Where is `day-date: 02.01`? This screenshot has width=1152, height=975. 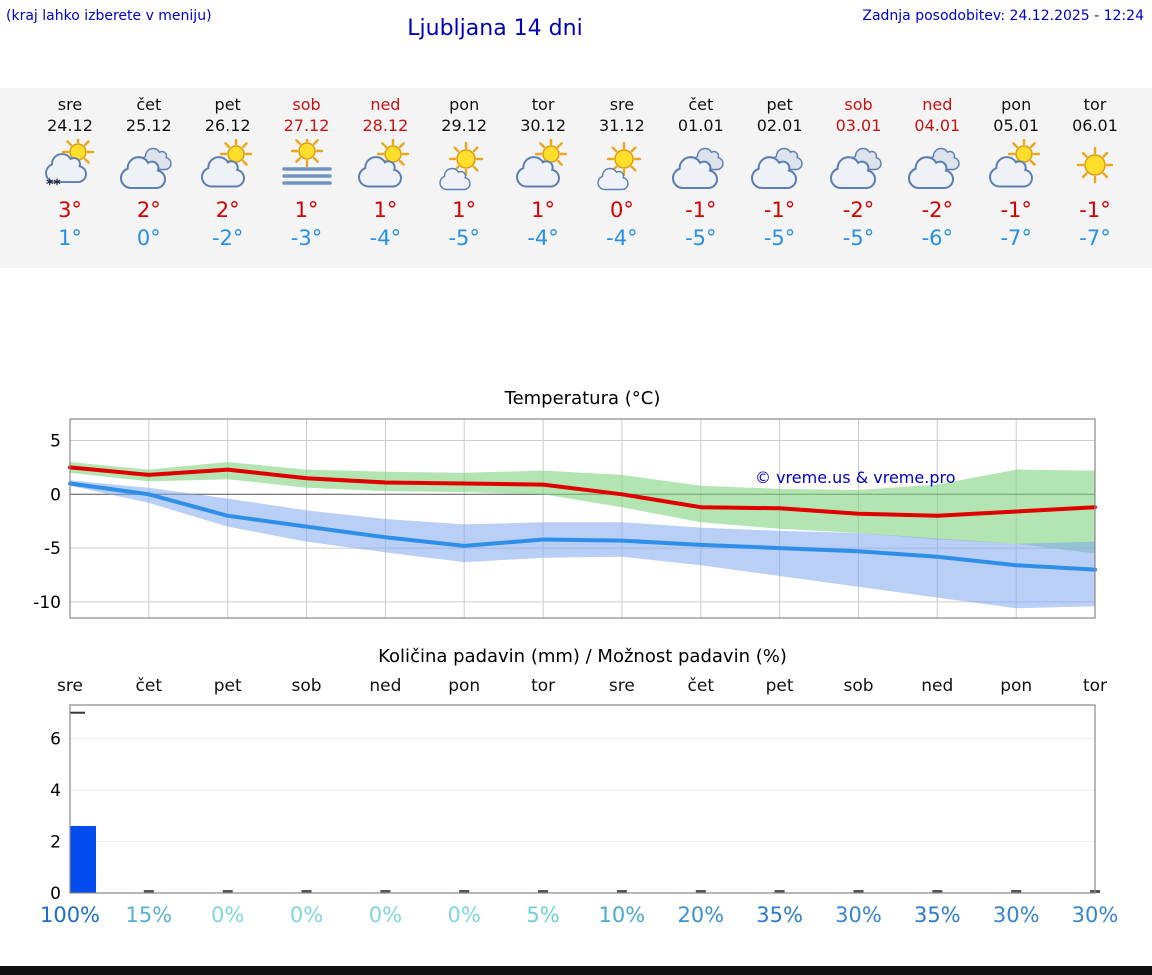
day-date: 02.01 is located at coordinates (779, 125).